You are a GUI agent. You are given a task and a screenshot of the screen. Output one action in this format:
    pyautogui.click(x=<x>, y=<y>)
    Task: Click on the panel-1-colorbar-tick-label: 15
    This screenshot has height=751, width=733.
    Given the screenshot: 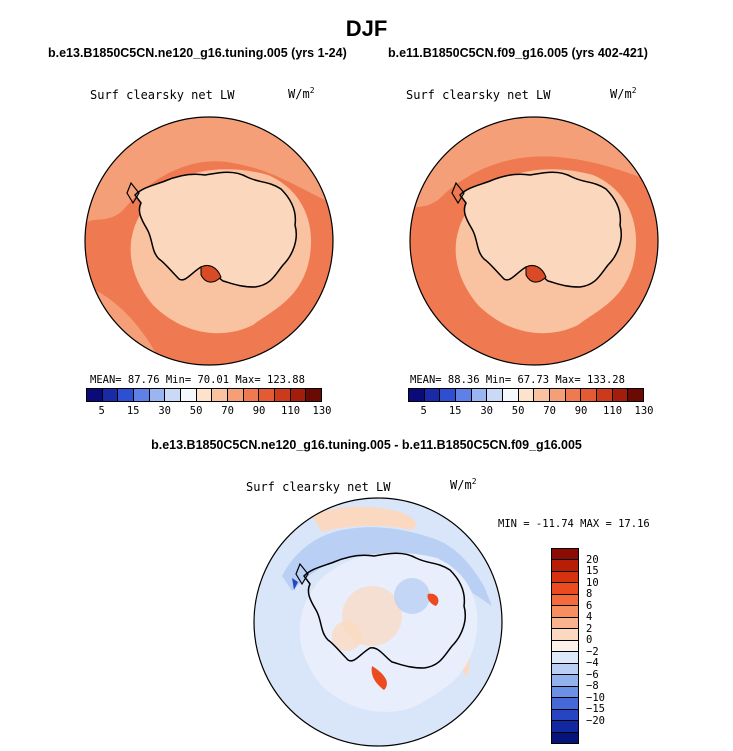 What is the action you would take?
    pyautogui.click(x=133, y=411)
    